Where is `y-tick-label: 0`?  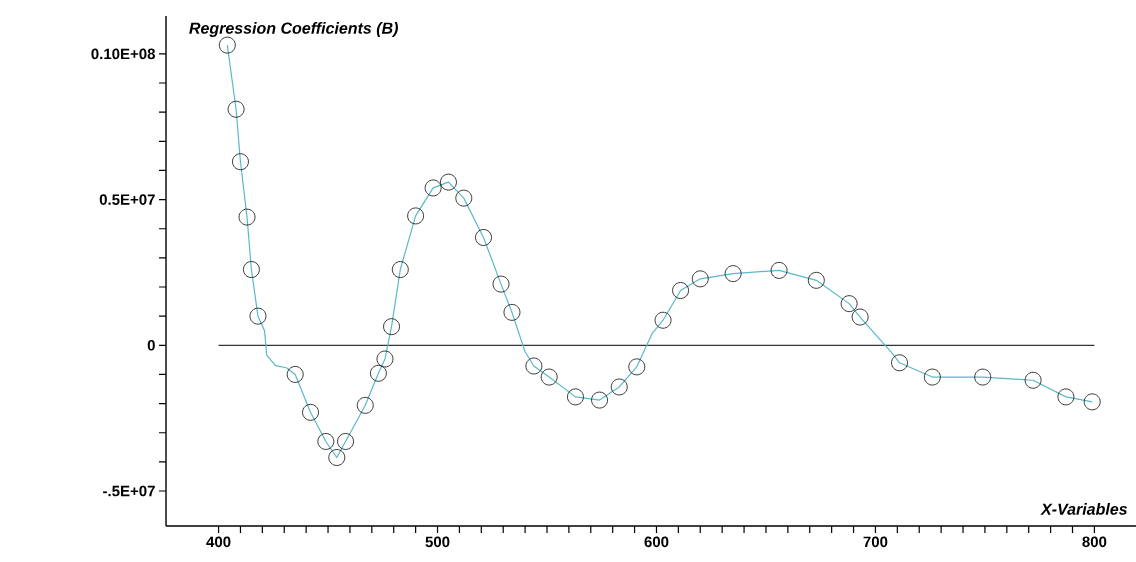 y-tick-label: 0 is located at coordinates (151, 345).